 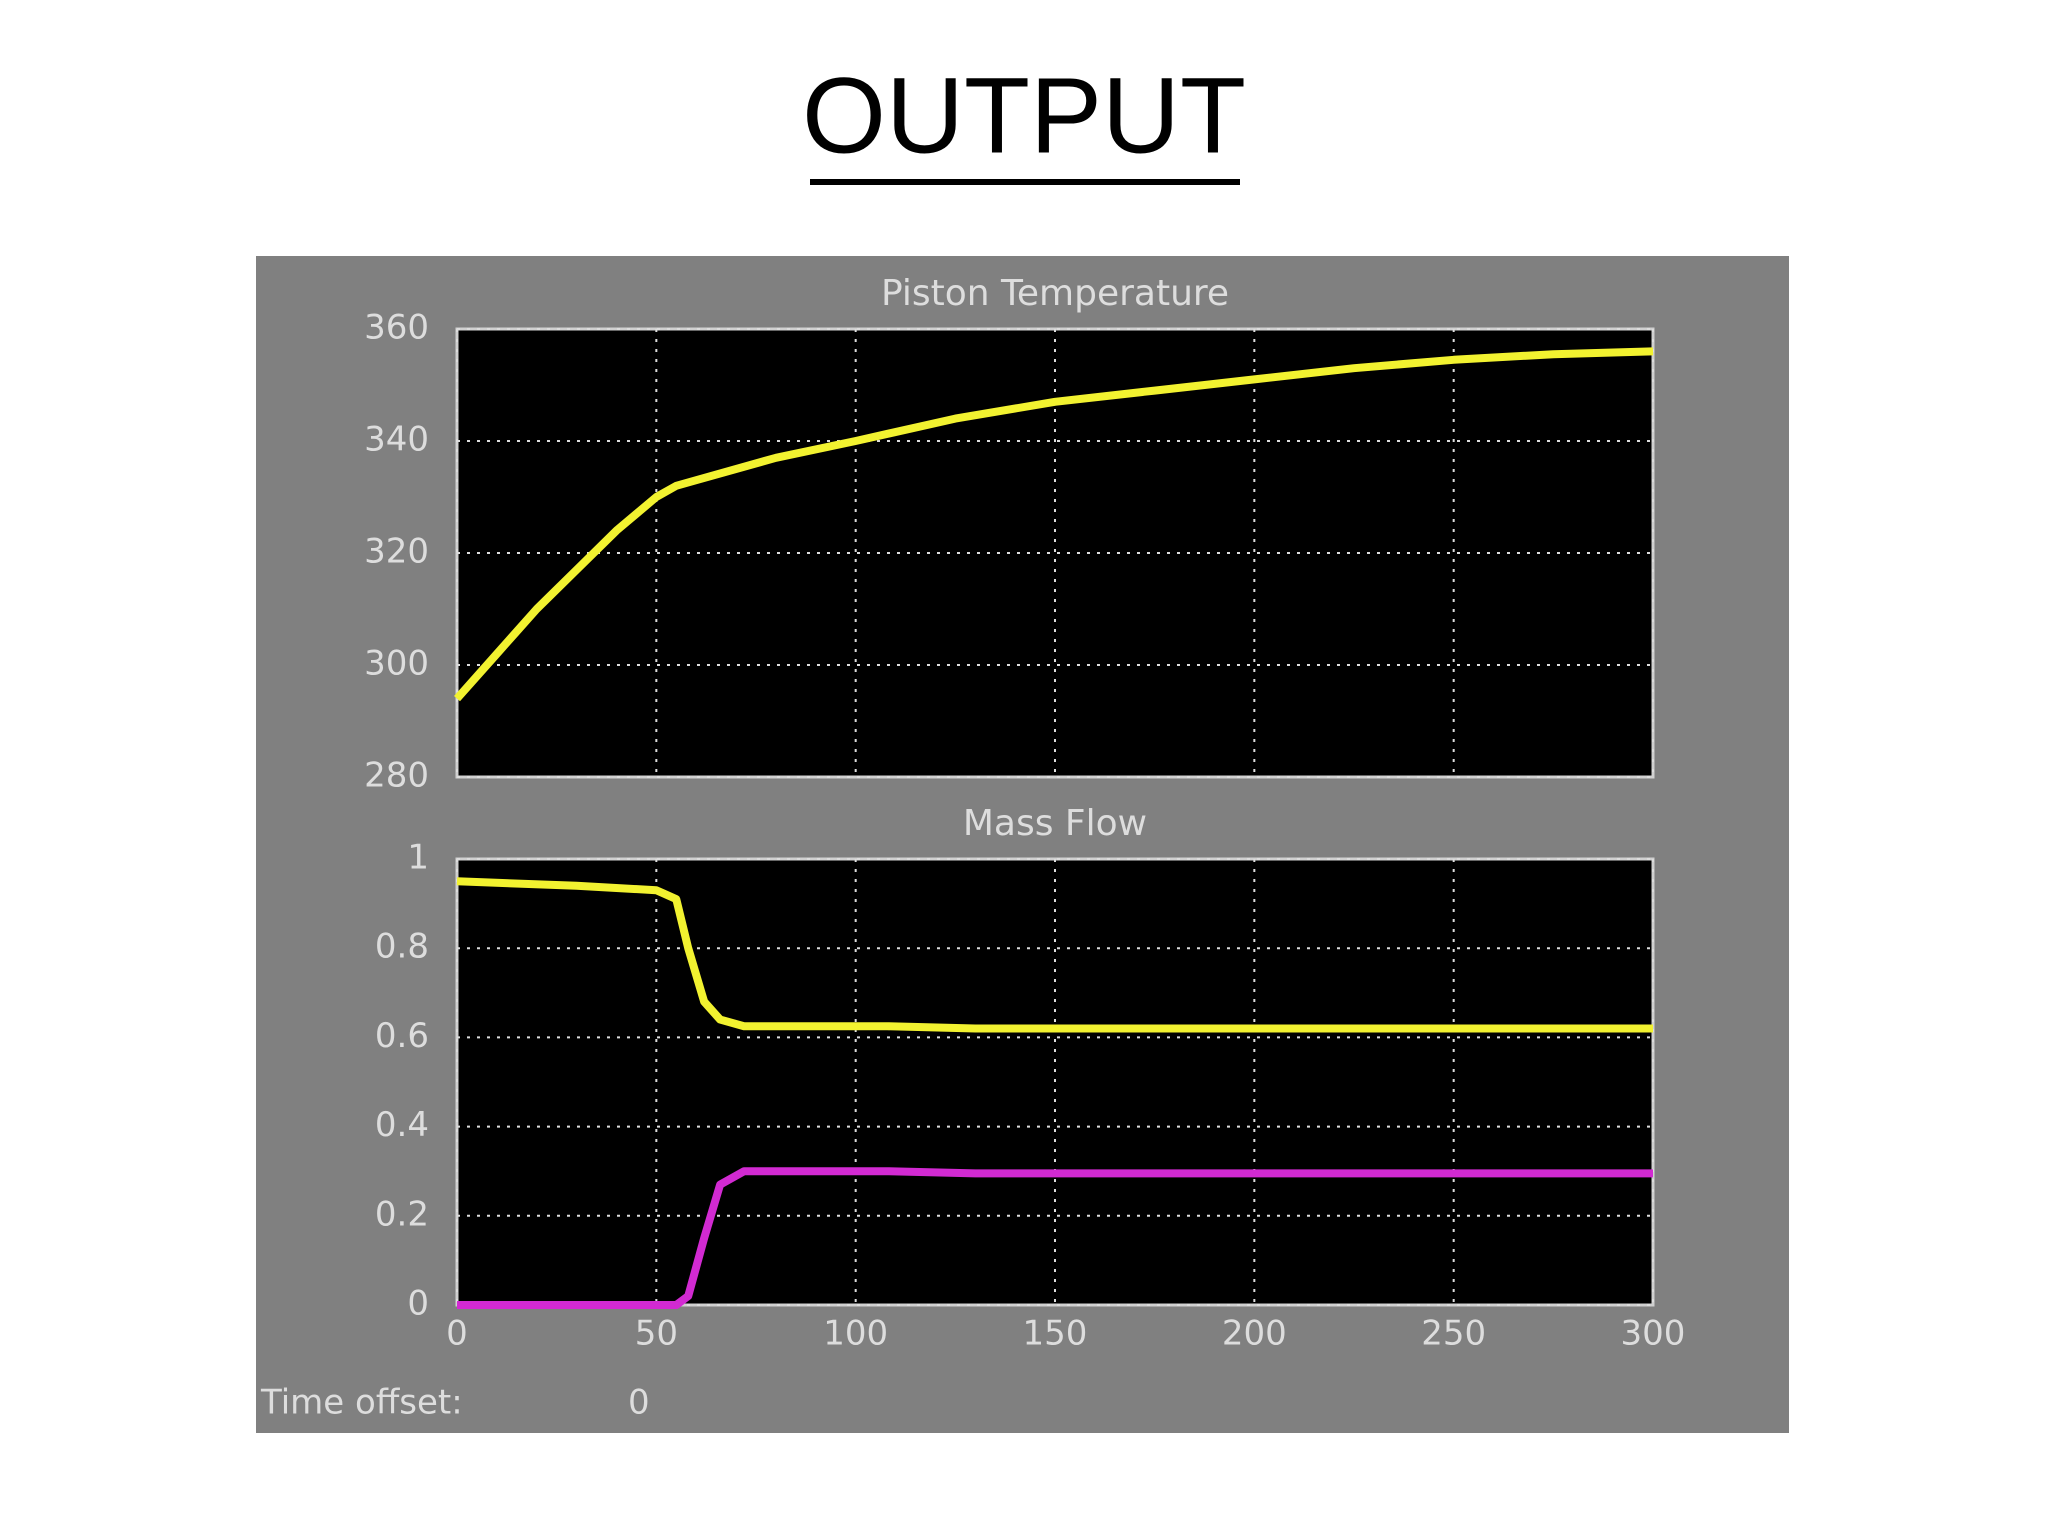 I want to click on y-tick-label: 0.2, so click(x=402, y=1214).